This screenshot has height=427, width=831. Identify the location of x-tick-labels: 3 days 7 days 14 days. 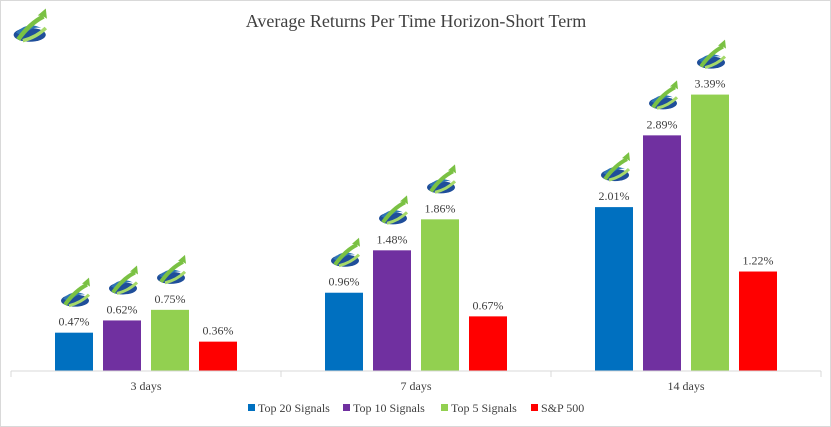
(418, 386).